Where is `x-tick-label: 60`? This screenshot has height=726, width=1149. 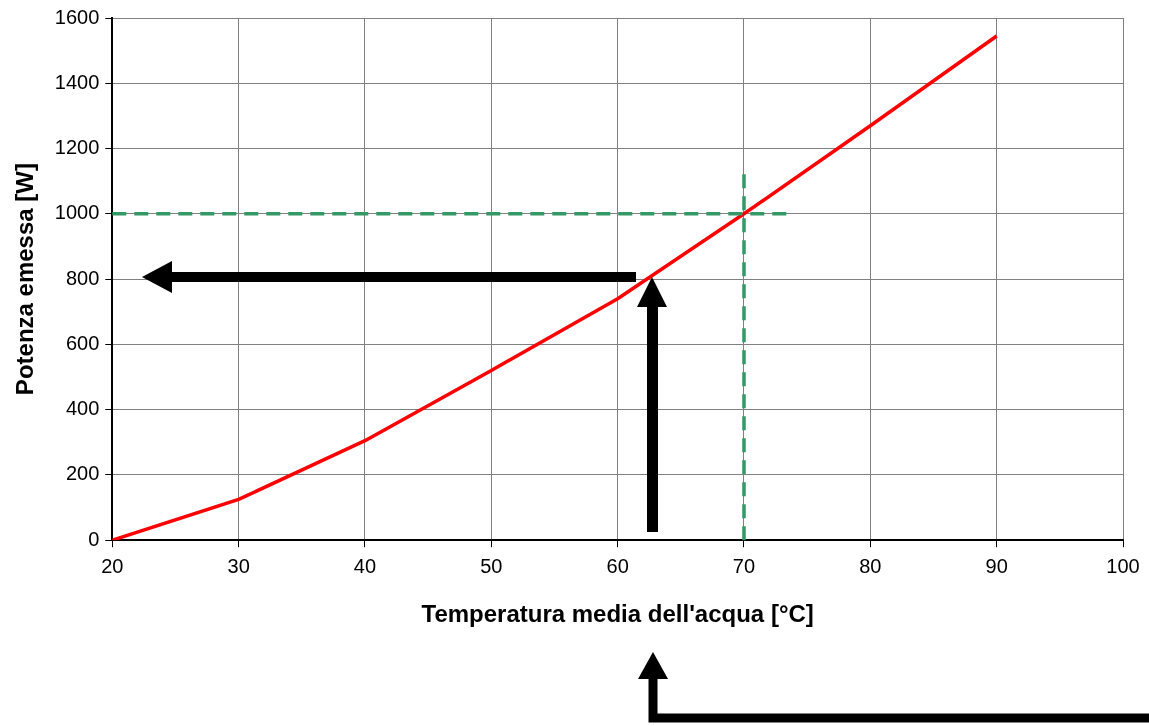
x-tick-label: 60 is located at coordinates (617, 565).